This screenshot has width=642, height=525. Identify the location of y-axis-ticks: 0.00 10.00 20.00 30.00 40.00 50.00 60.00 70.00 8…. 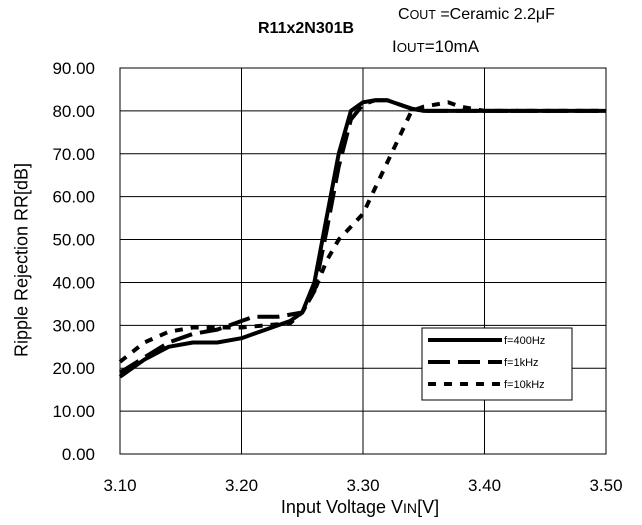
(73, 261).